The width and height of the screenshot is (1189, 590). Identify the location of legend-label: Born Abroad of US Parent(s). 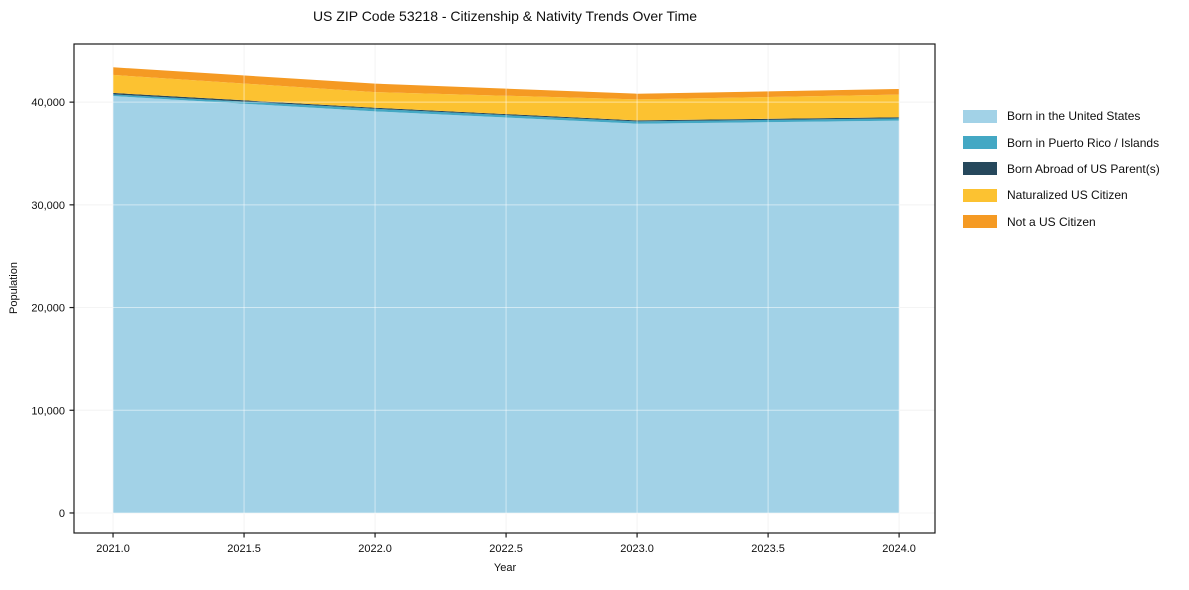
(1083, 168).